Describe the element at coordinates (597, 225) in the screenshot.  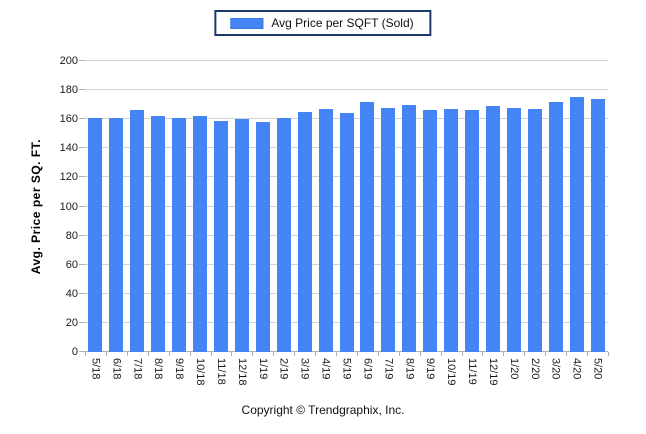
I see `bar-5/20` at that location.